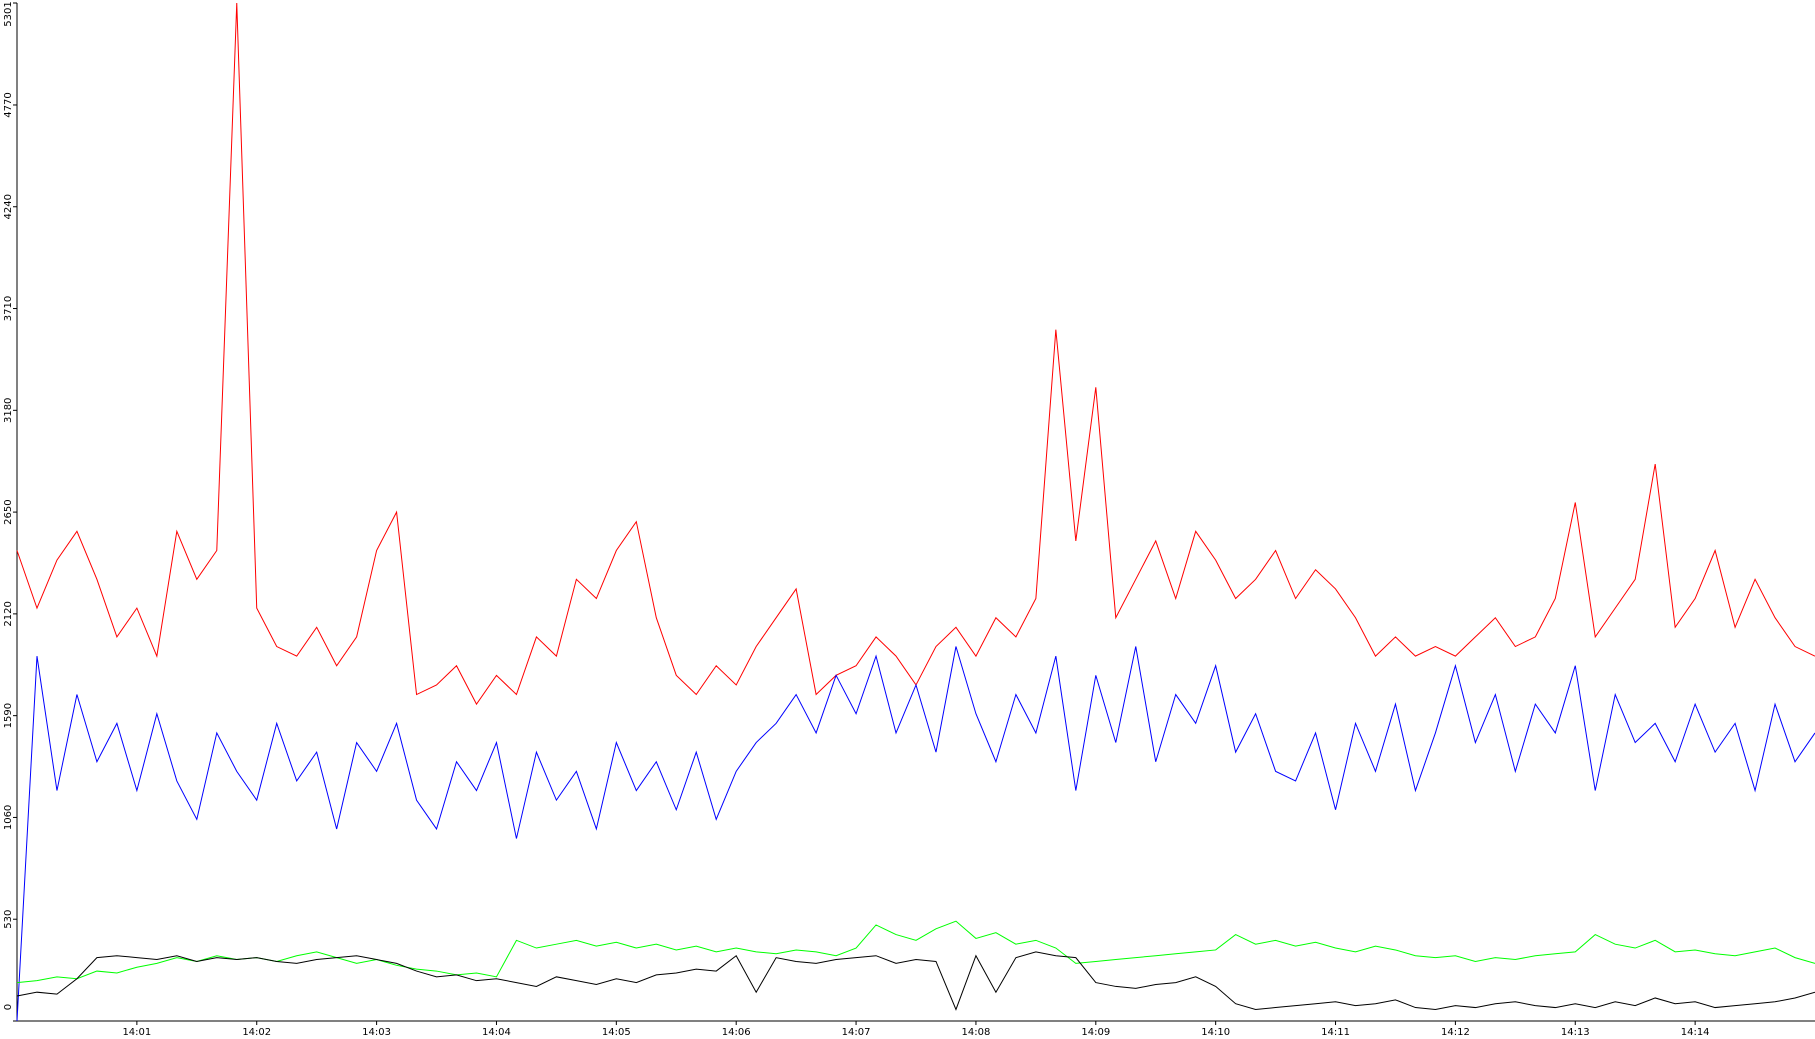 Image resolution: width=1815 pixels, height=1039 pixels. Describe the element at coordinates (8, 104) in the screenshot. I see `y-tick-label: 4770` at that location.